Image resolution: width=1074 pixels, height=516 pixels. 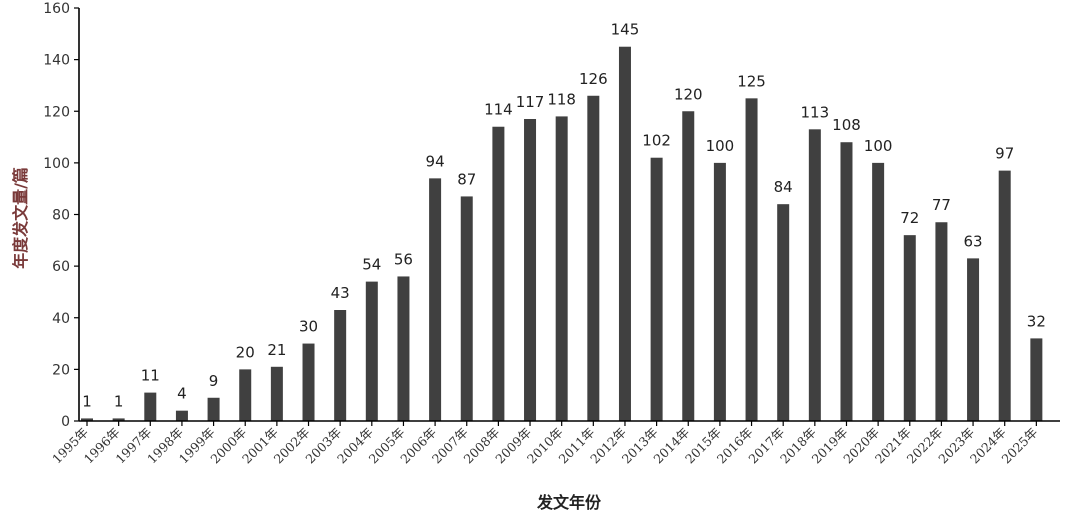 What do you see at coordinates (530, 102) in the screenshot?
I see `bar-value-label: 117` at bounding box center [530, 102].